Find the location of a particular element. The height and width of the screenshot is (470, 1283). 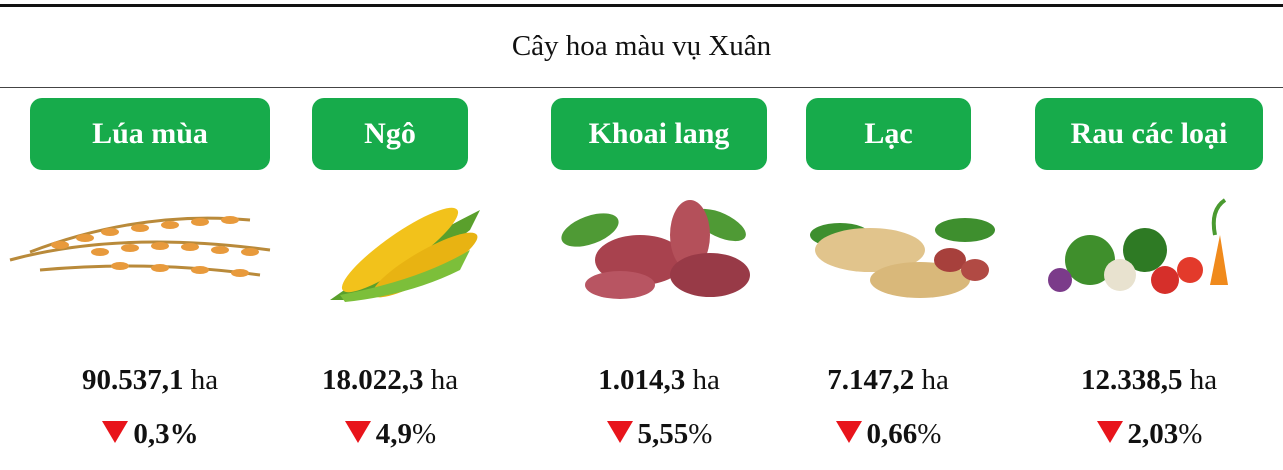

change: 5,55% is located at coordinates (659, 434).